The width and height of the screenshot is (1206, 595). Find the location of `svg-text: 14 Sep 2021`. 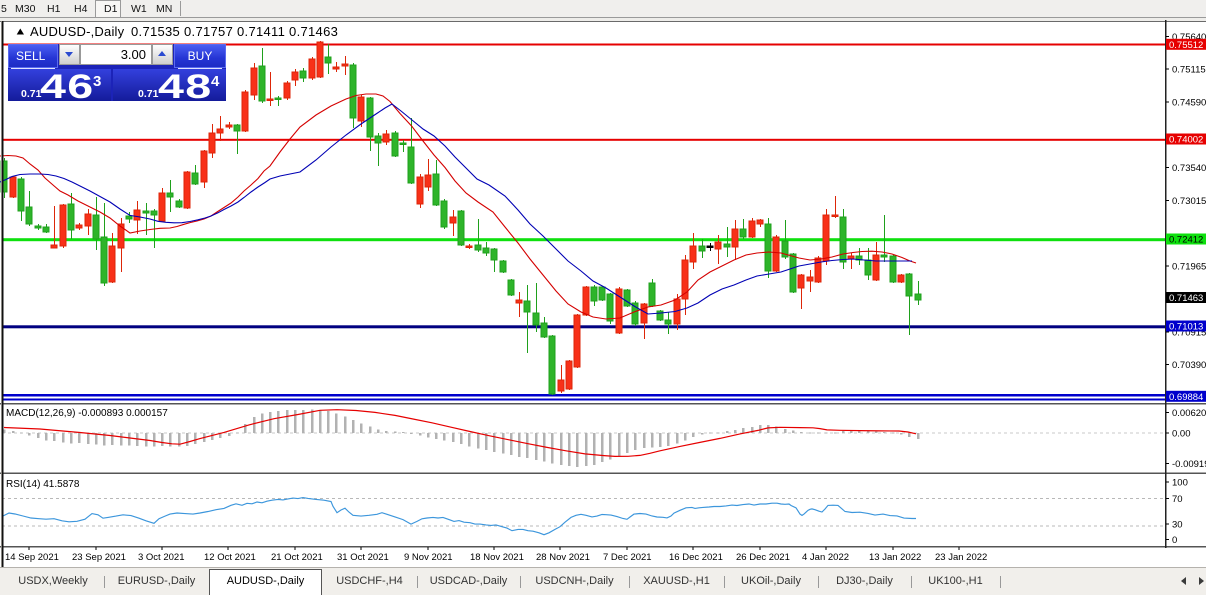

svg-text: 14 Sep 2021 is located at coordinates (32, 557).